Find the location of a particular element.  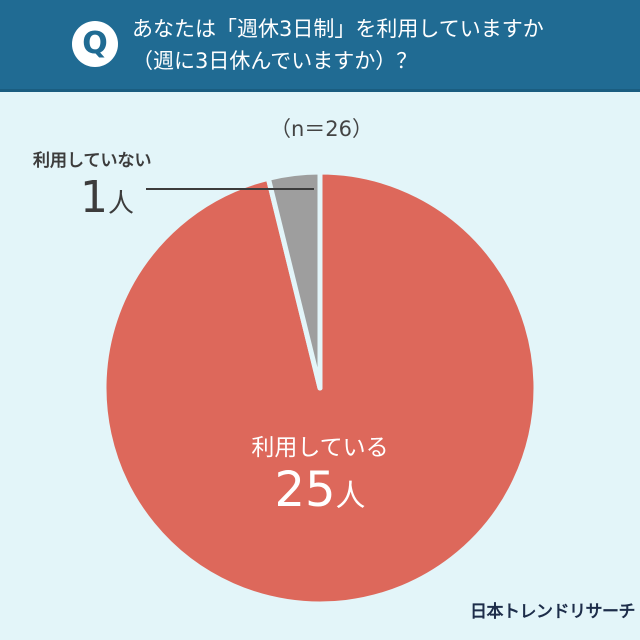

using-count-unit: 人 is located at coordinates (350, 496).